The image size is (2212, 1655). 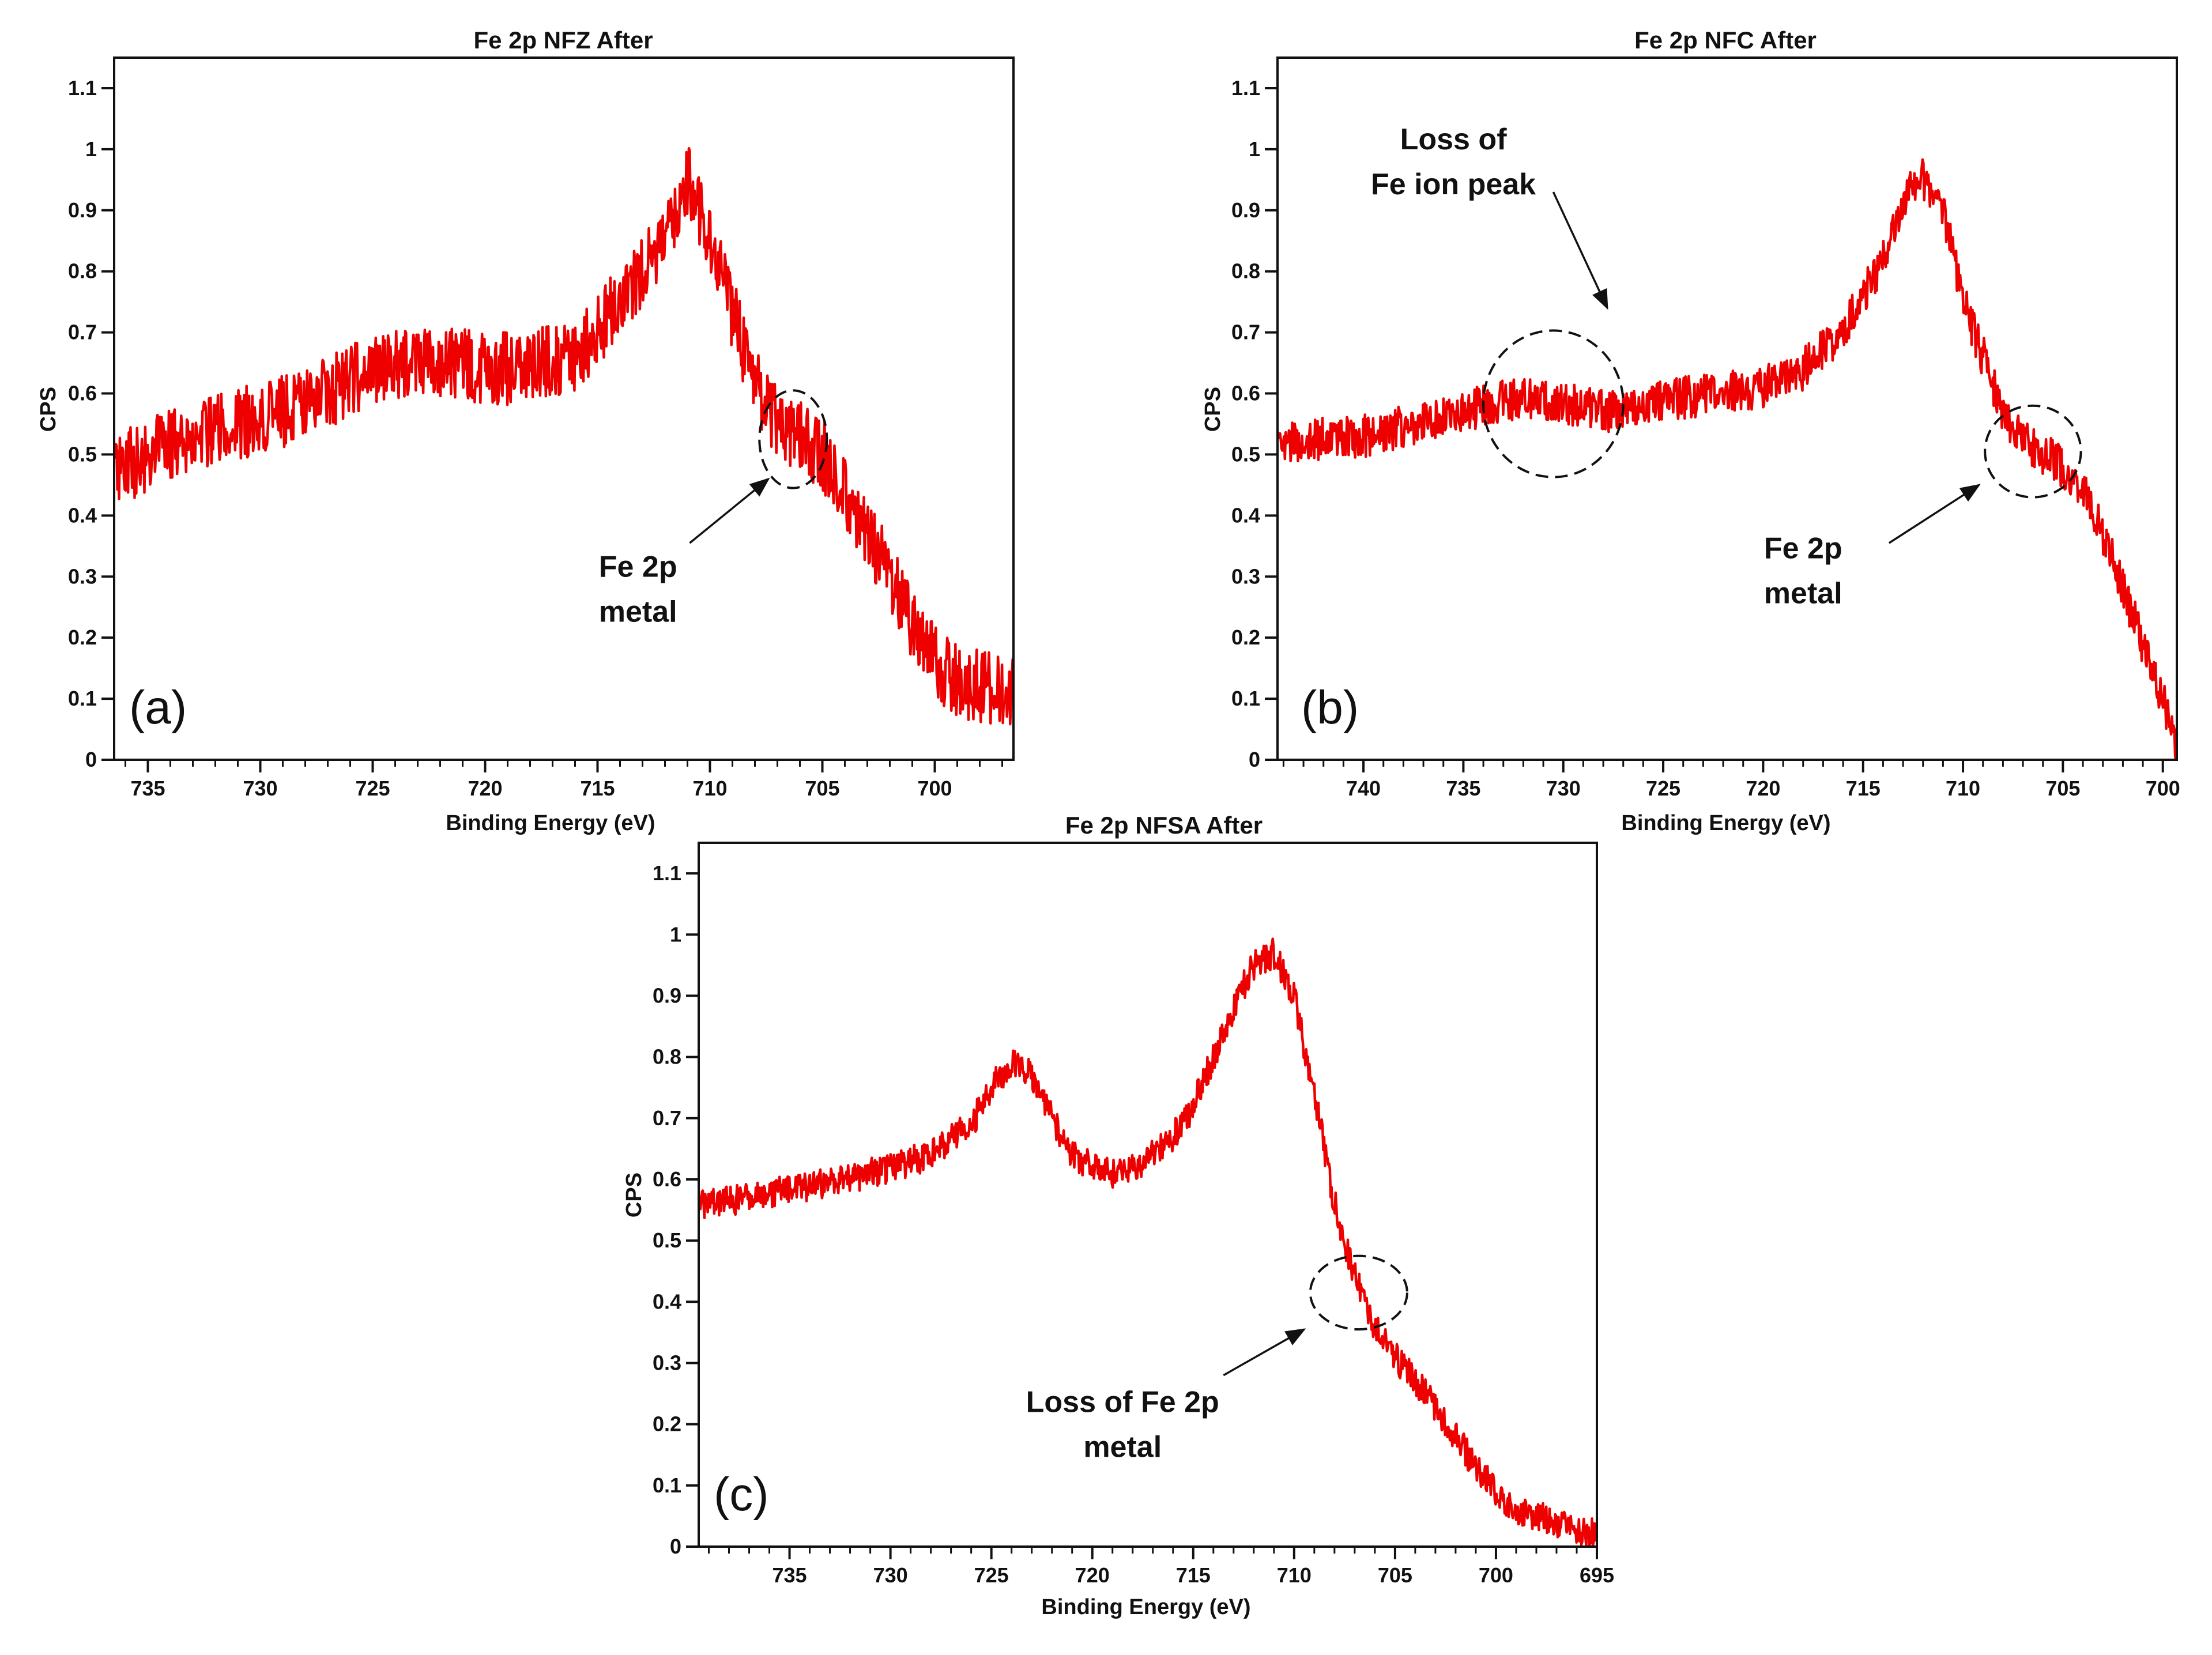 I want to click on panel-label: (a), so click(x=158, y=707).